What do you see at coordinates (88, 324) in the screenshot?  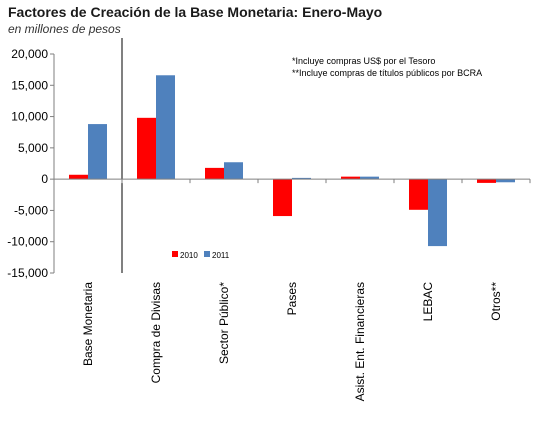 I see `category-label: Base Monetaria` at bounding box center [88, 324].